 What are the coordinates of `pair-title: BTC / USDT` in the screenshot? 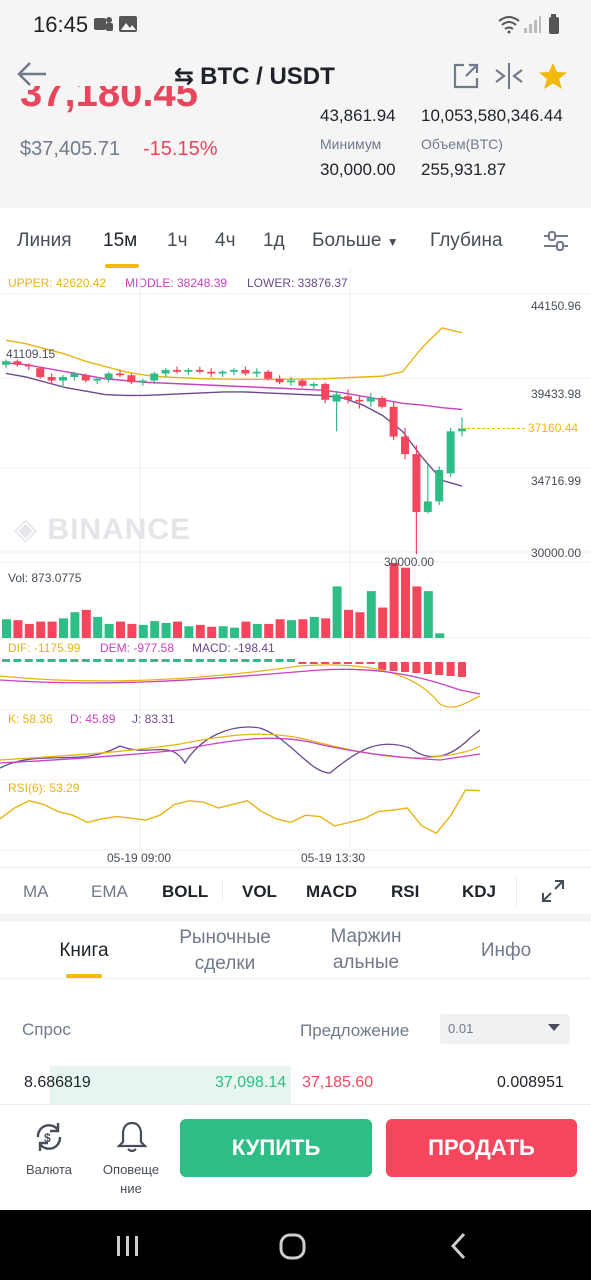 It's located at (267, 76).